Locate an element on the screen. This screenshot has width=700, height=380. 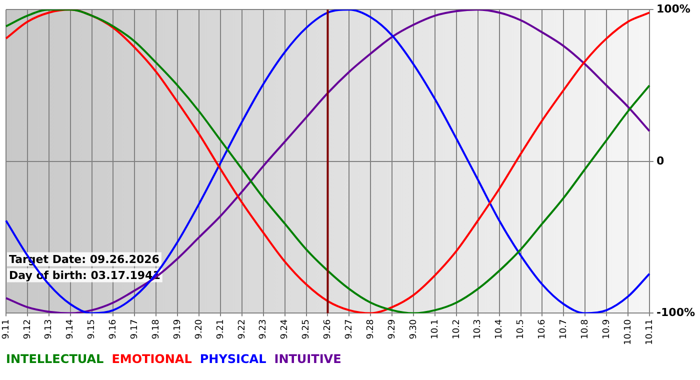
x-tick-label: 9.21 is located at coordinates (221, 329).